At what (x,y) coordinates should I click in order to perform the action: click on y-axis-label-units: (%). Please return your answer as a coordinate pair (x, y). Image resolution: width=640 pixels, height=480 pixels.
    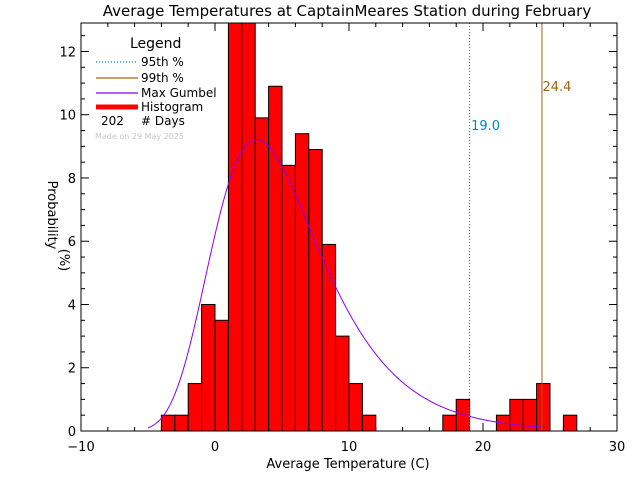
    Looking at the image, I should click on (63, 260).